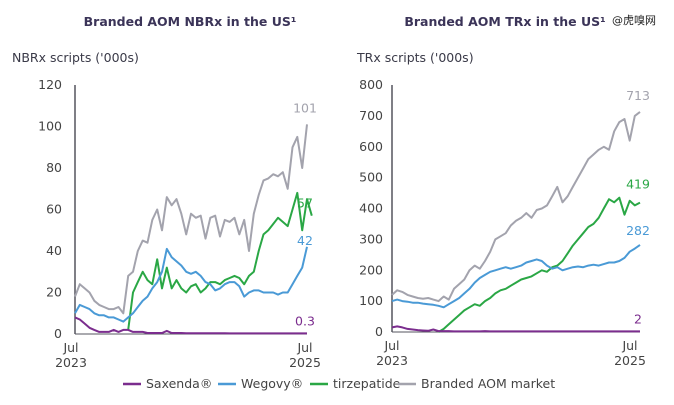 The image size is (674, 405). What do you see at coordinates (367, 383) in the screenshot?
I see `legend-label: tirzepatide` at bounding box center [367, 383].